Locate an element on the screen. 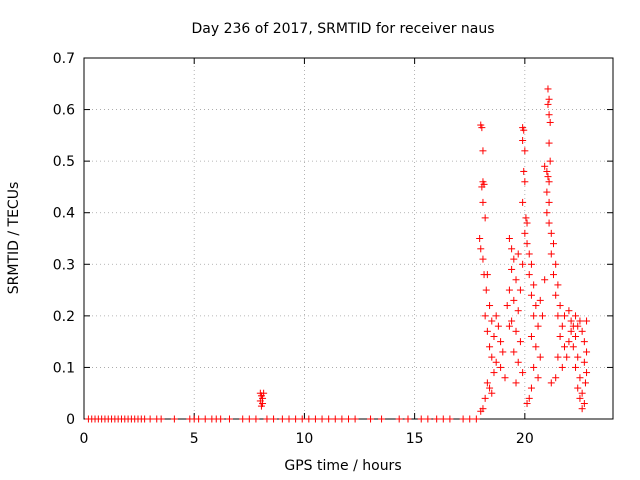 The height and width of the screenshot is (480, 640). y-tick-label: 0.7 is located at coordinates (64, 59).